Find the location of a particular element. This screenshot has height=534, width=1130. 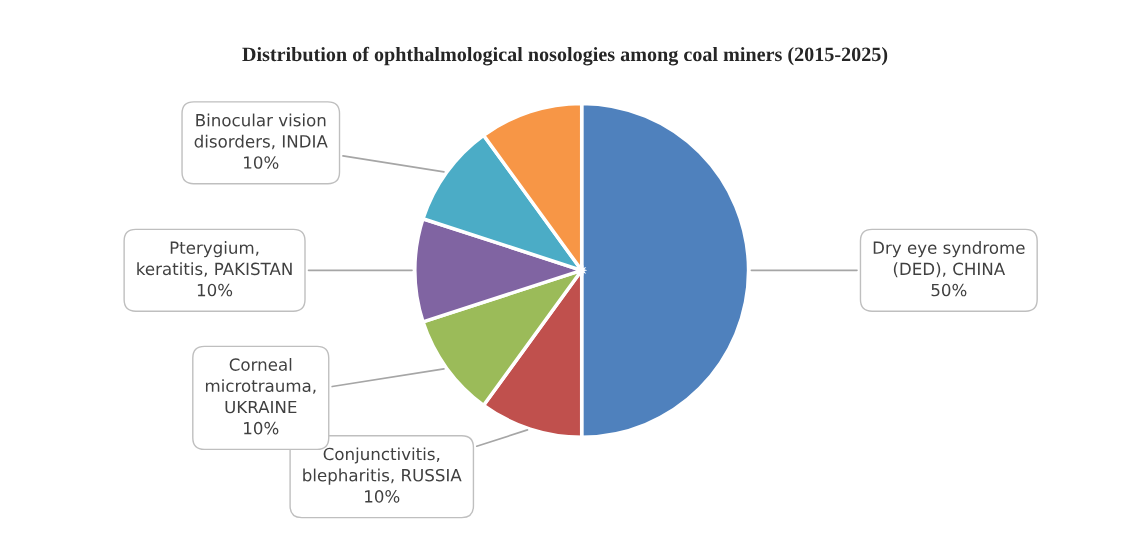

slice-label: Conjunctivitis, blepharitis, RUSSIA is located at coordinates (382, 466).